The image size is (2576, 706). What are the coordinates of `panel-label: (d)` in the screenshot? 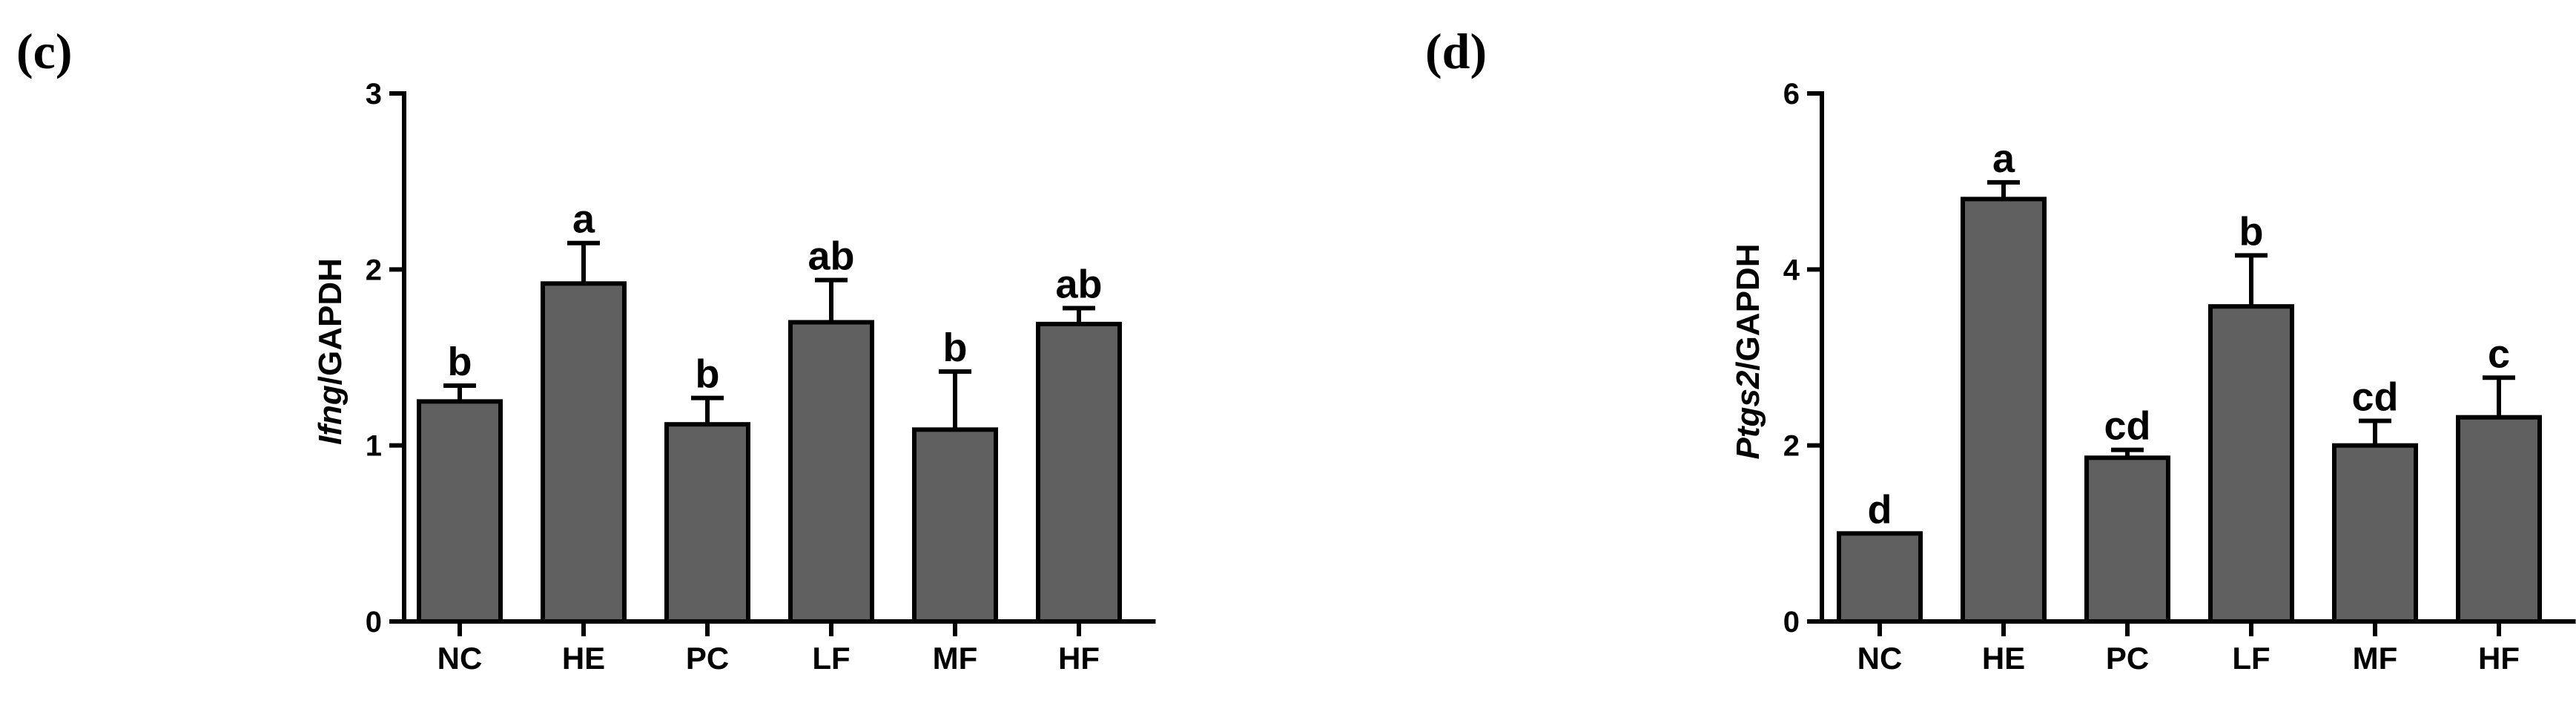 It's located at (1456, 51).